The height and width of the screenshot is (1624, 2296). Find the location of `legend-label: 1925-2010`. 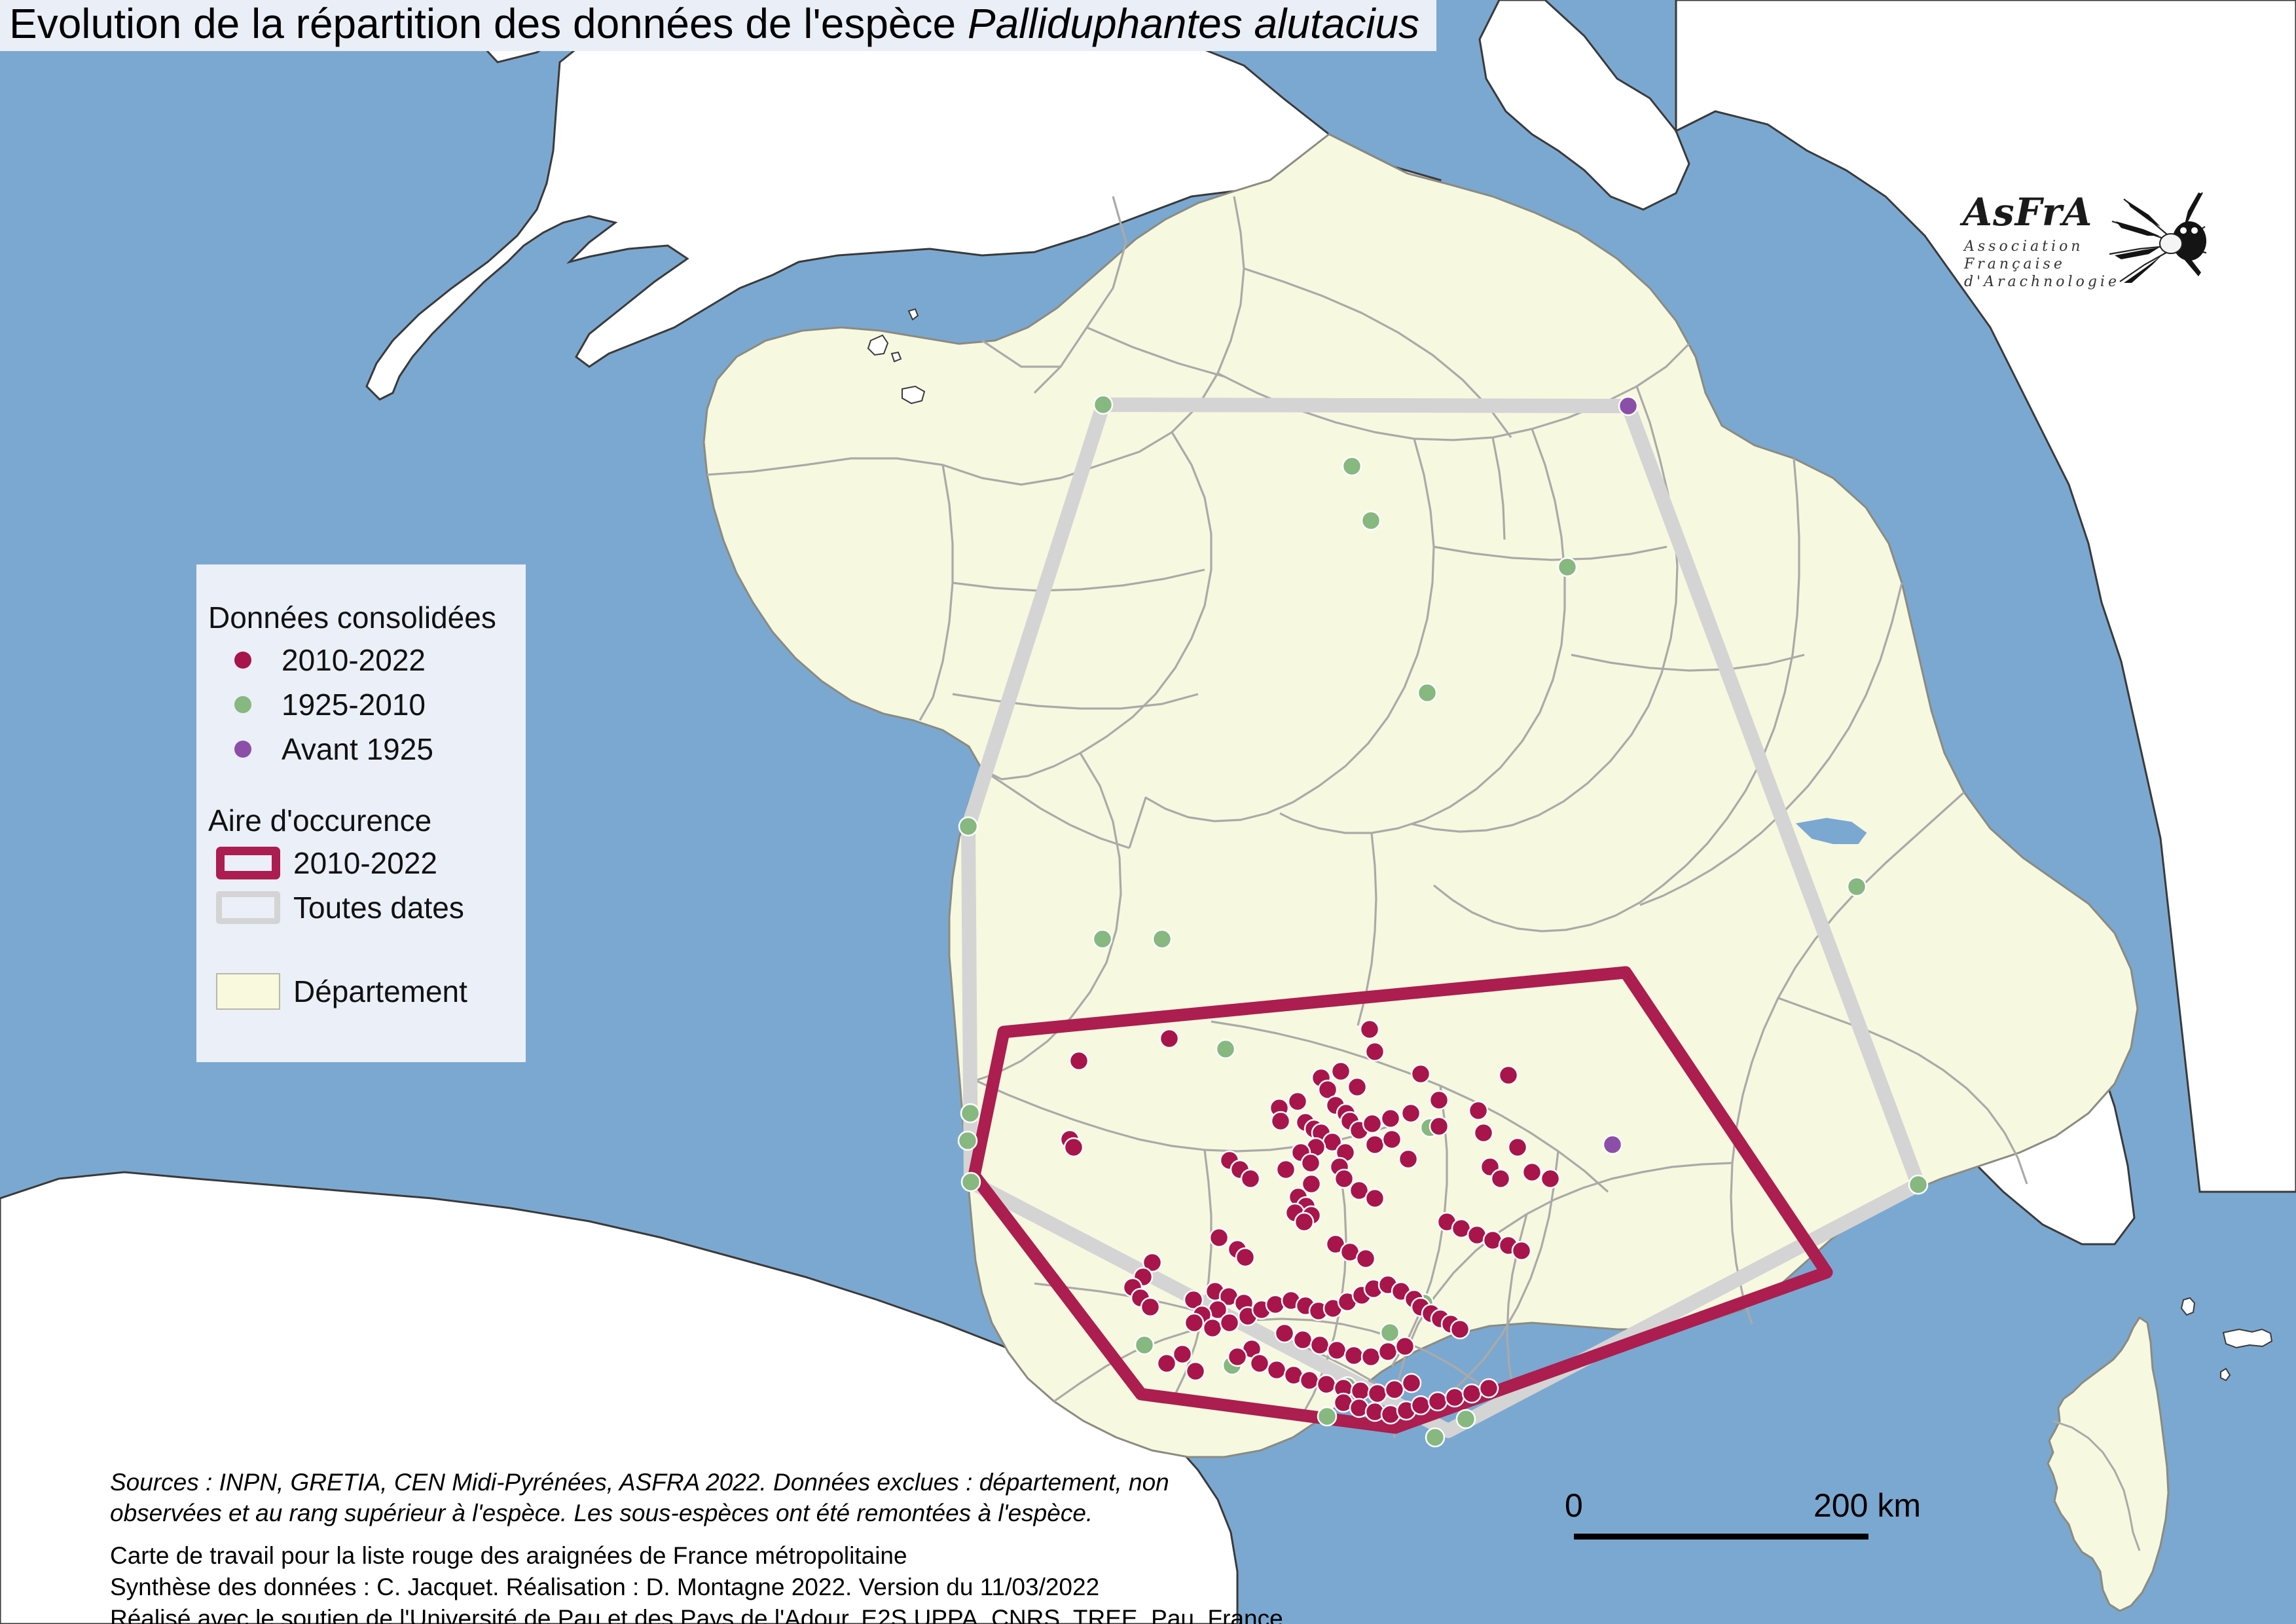

legend-label: 1925-2010 is located at coordinates (354, 705).